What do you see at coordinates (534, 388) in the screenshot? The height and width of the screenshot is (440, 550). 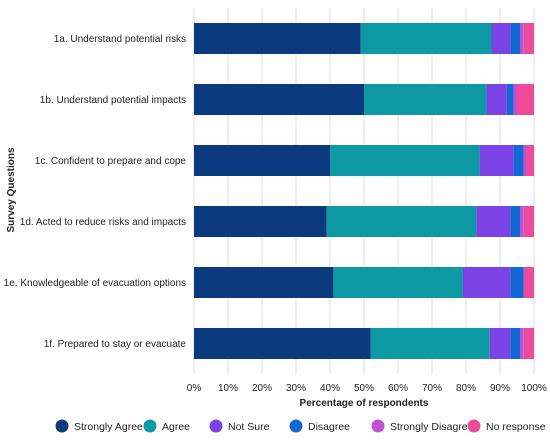 I see `x-tick-label: 100%` at bounding box center [534, 388].